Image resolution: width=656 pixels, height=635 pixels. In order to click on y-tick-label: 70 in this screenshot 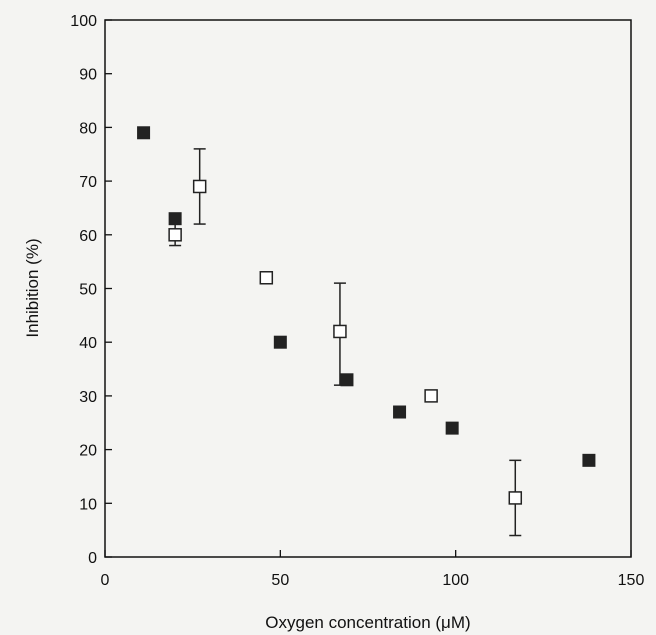, I will do `click(88, 182)`.